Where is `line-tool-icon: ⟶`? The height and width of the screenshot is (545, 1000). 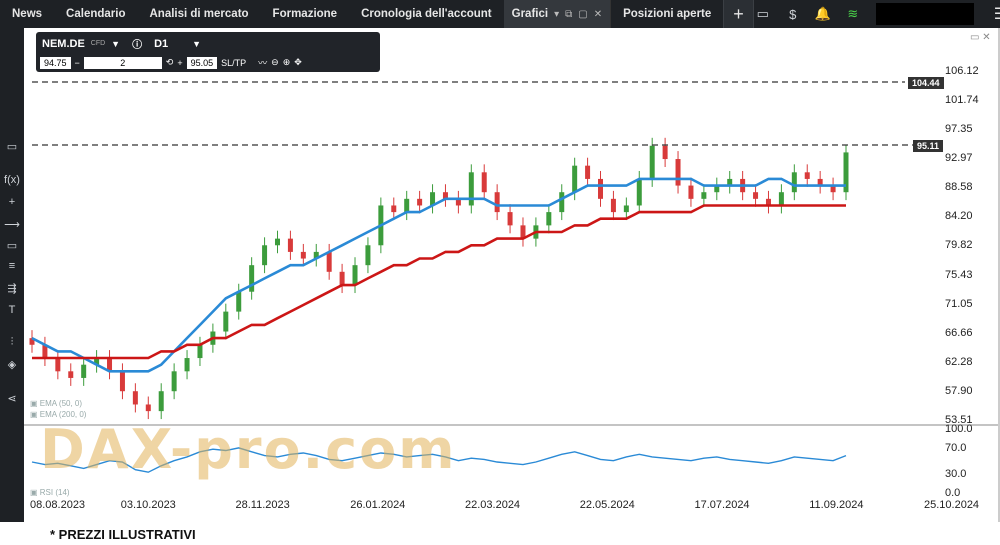
line-tool-icon: ⟶ is located at coordinates (12, 225).